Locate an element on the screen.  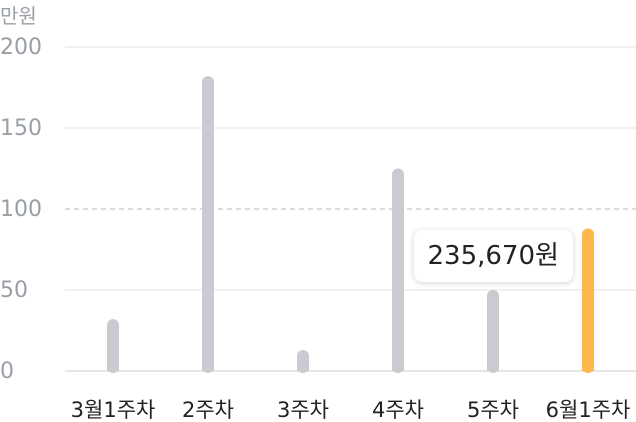
value-tooltip: 235,670원 is located at coordinates (493, 256).